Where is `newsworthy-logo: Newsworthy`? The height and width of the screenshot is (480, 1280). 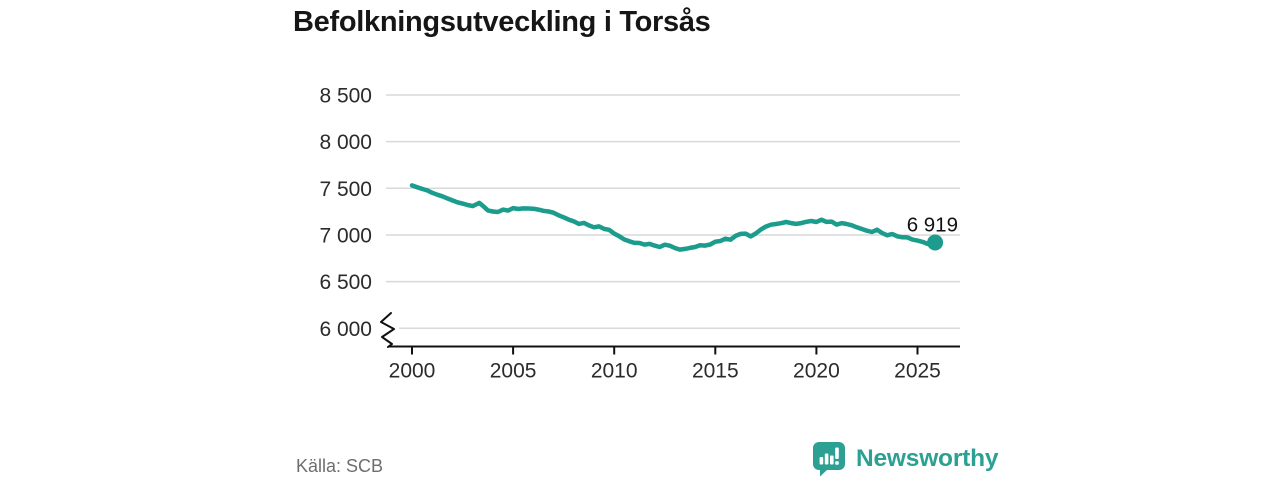
newsworthy-logo: Newsworthy is located at coordinates (905, 458).